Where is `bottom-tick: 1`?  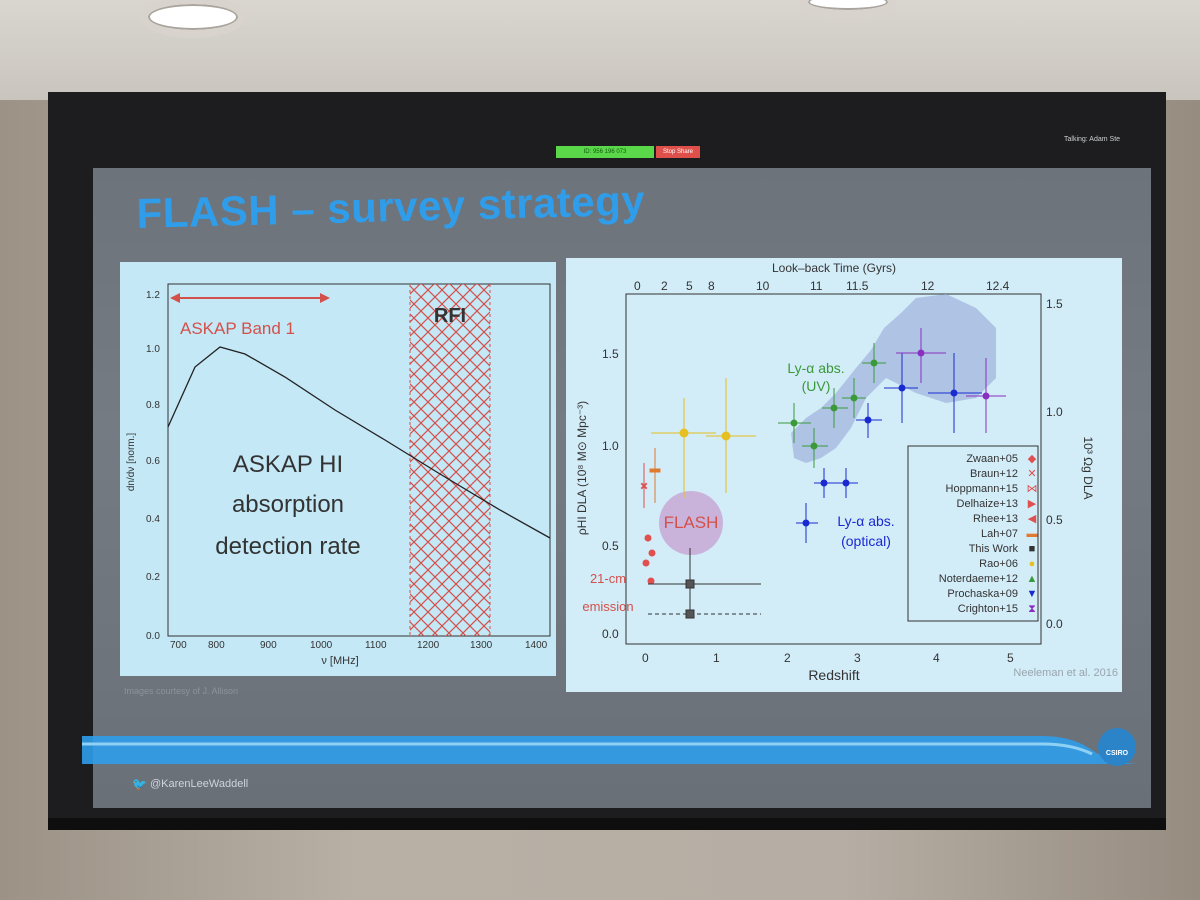
bottom-tick: 1 is located at coordinates (716, 658).